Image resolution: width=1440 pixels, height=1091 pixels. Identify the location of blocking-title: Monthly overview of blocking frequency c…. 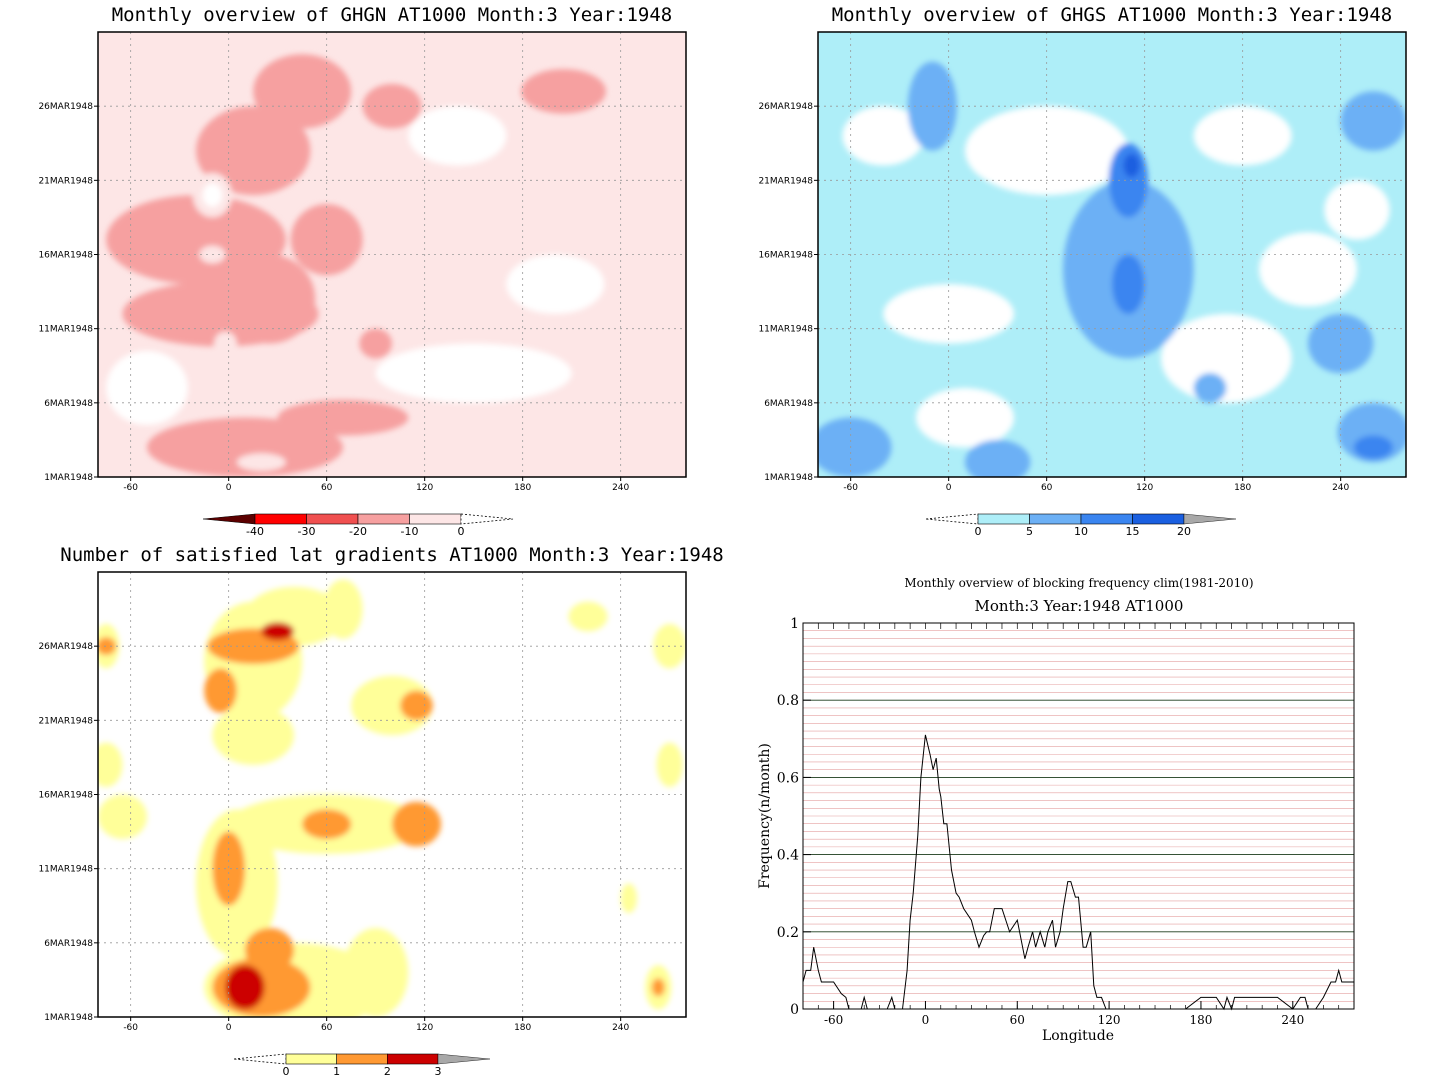
(1078, 583).